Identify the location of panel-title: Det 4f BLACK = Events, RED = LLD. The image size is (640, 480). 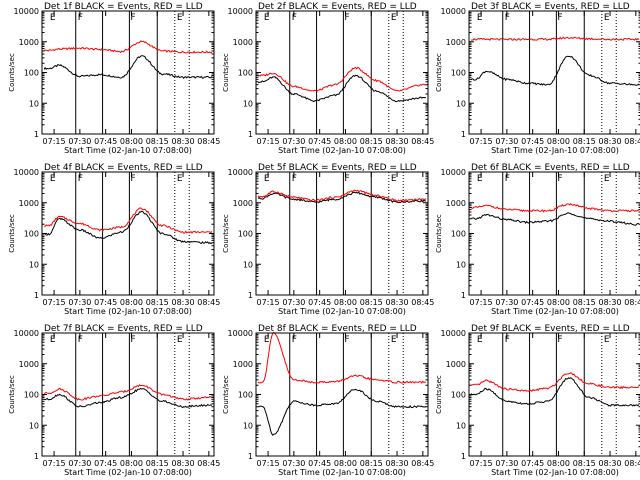
(123, 168).